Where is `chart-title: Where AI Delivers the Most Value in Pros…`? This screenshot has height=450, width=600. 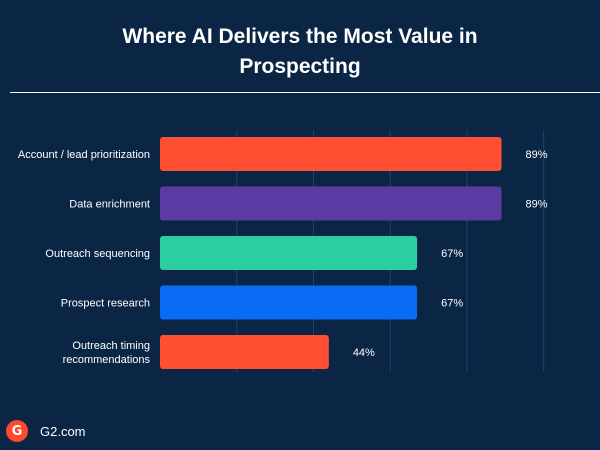 chart-title: Where AI Delivers the Most Value in Pros… is located at coordinates (300, 52).